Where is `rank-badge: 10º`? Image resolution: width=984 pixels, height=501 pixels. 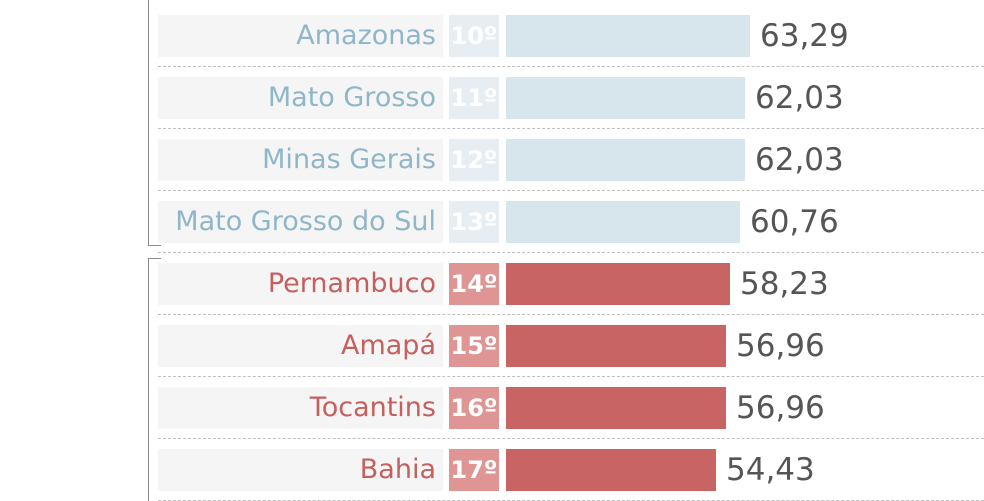 rank-badge: 10º is located at coordinates (474, 36).